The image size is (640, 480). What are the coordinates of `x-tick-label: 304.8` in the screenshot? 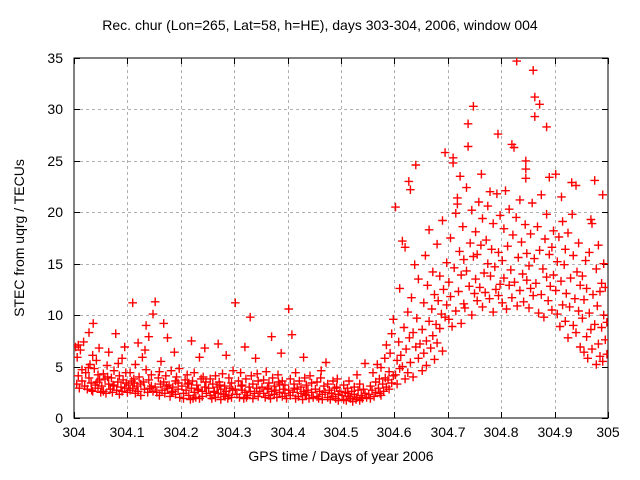 It's located at (500, 432).